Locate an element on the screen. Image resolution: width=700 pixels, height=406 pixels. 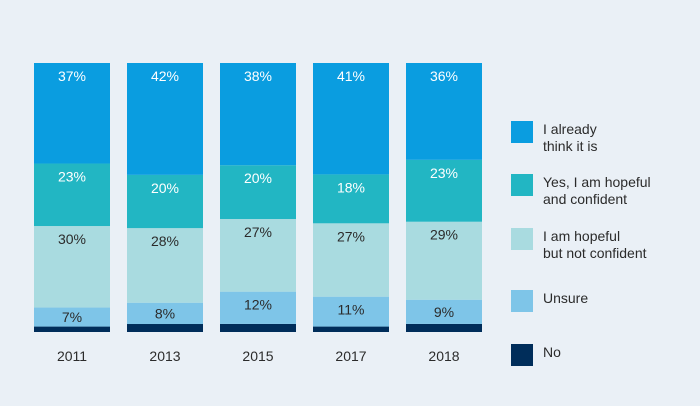
data-label: 41% is located at coordinates (351, 76).